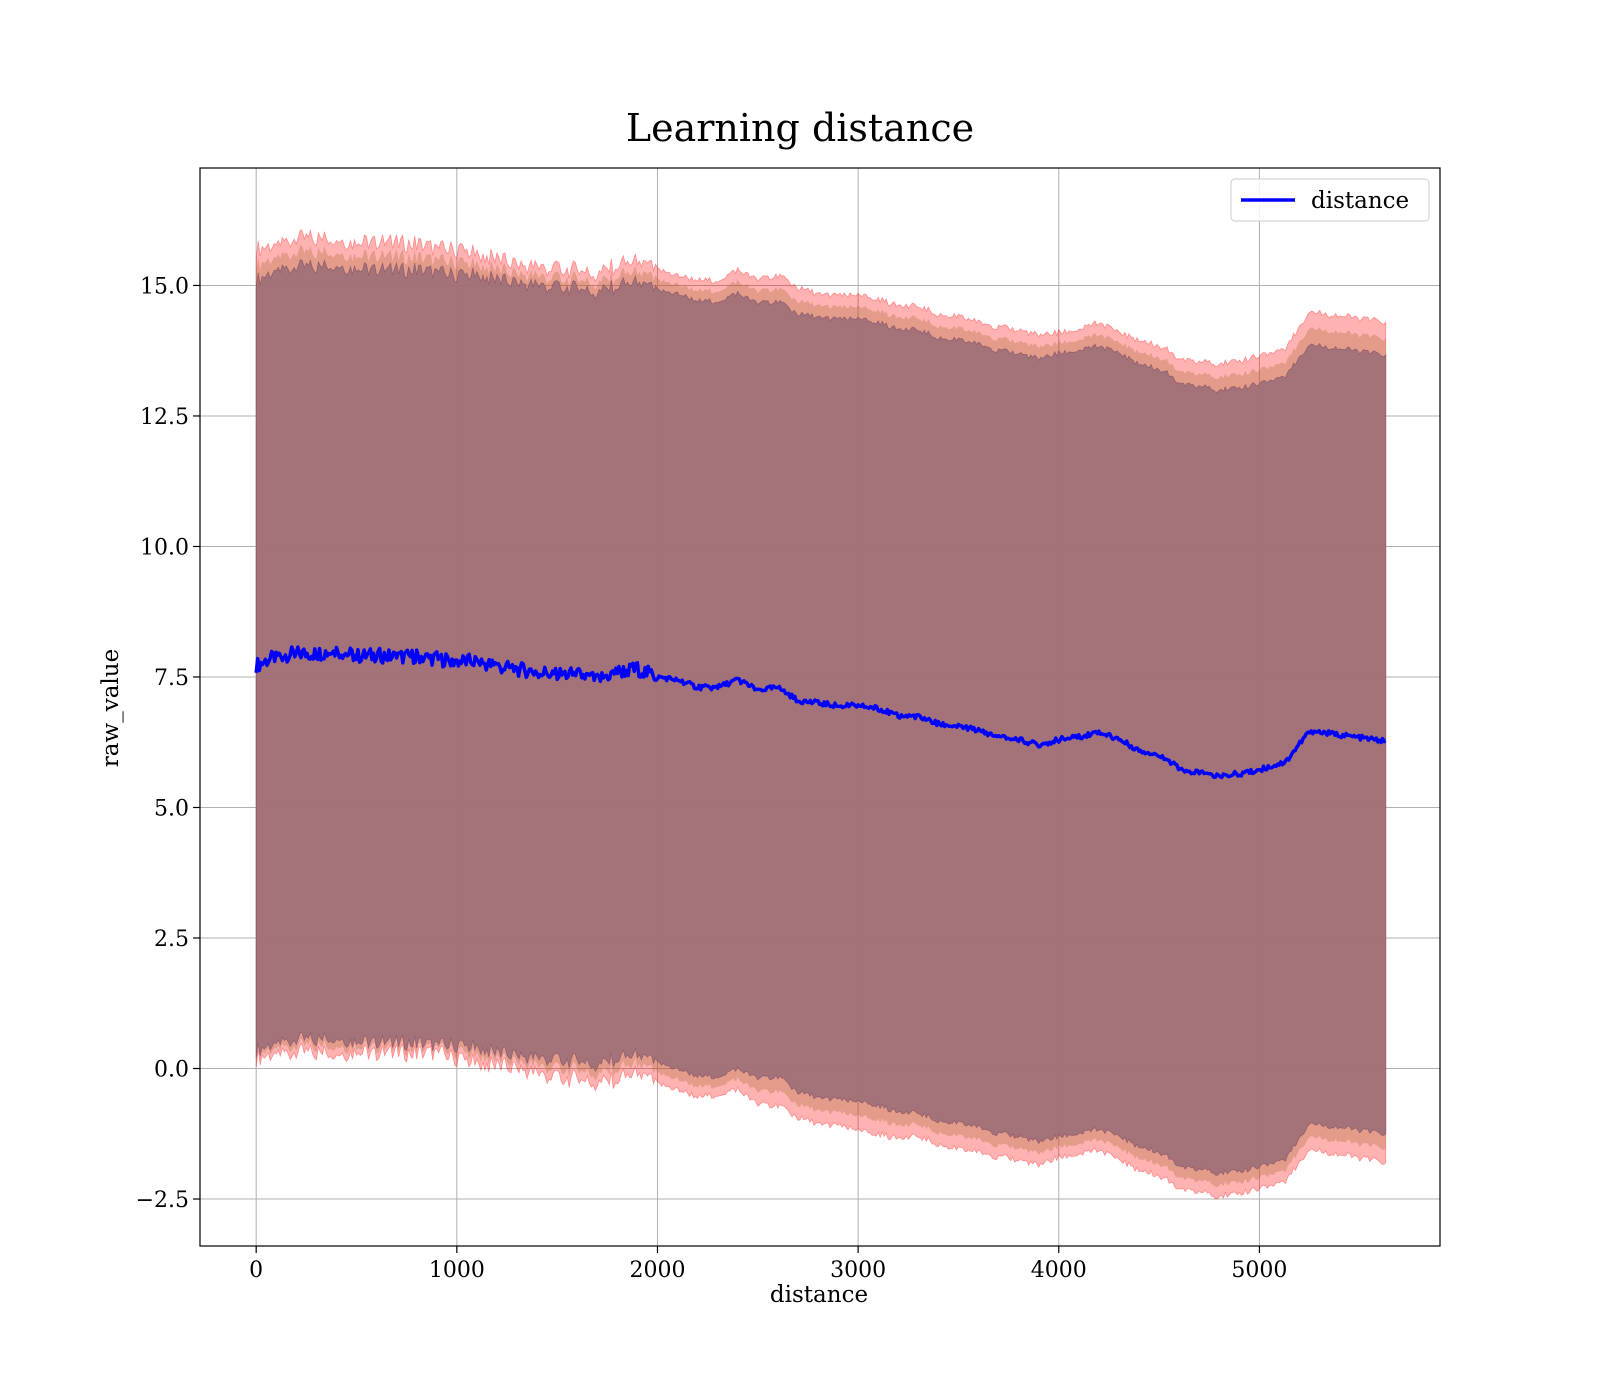  What do you see at coordinates (111, 708) in the screenshot?
I see `y-axis-label: raw_value` at bounding box center [111, 708].